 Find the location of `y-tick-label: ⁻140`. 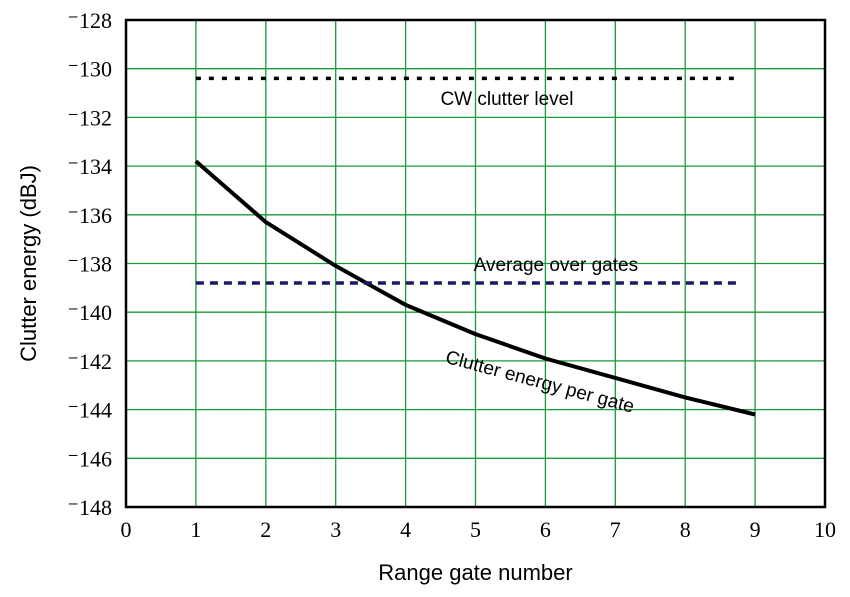

y-tick-label: ⁻140 is located at coordinates (89, 312).